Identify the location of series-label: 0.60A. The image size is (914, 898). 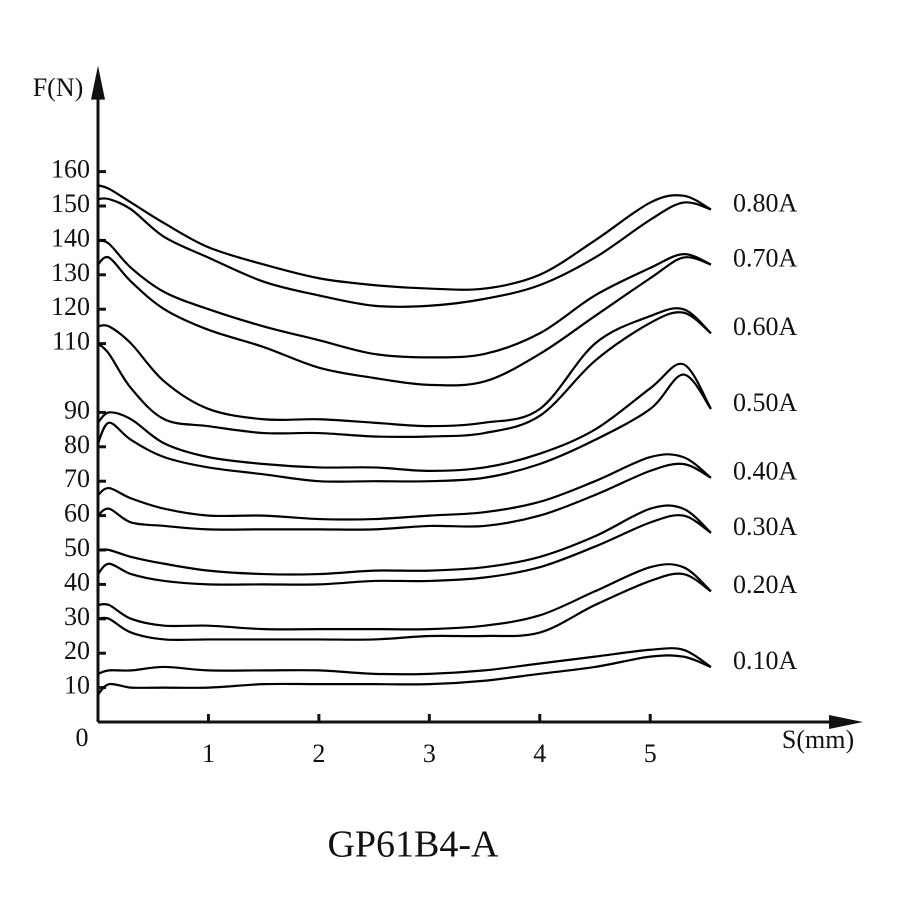
(765, 326).